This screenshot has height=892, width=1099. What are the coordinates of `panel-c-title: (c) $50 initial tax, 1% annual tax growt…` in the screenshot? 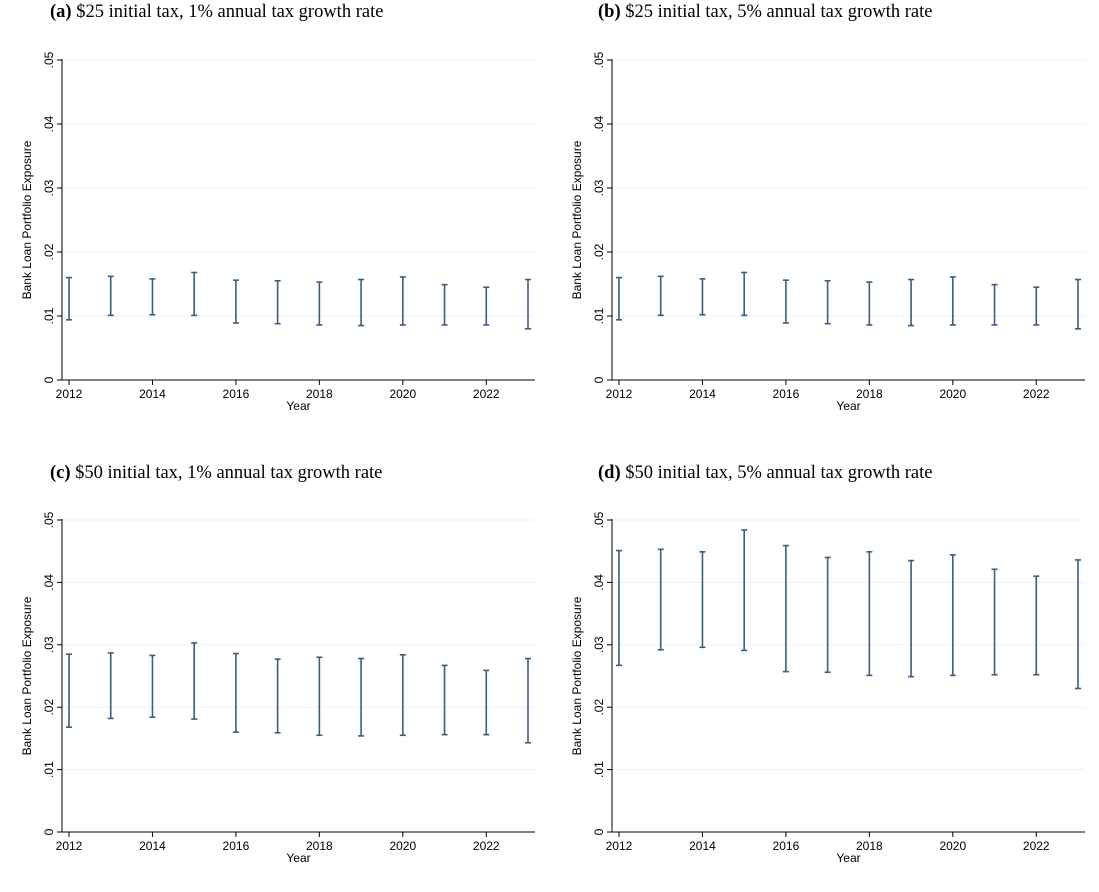 It's located at (216, 473).